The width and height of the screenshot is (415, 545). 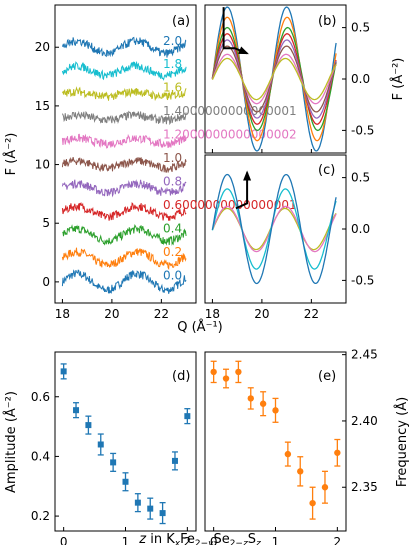 I want to click on panel-a-ylabel: F (Å⁻²), so click(x=11, y=154).